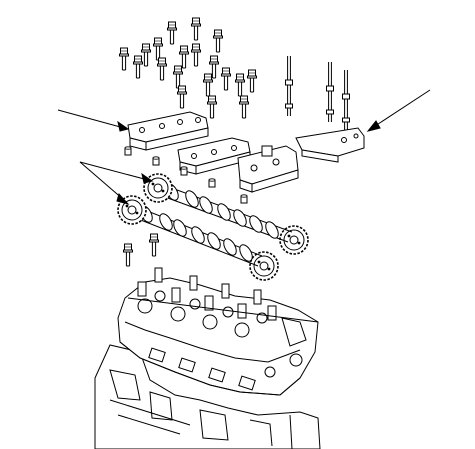  I want to click on cylinder-head, so click(218, 331).